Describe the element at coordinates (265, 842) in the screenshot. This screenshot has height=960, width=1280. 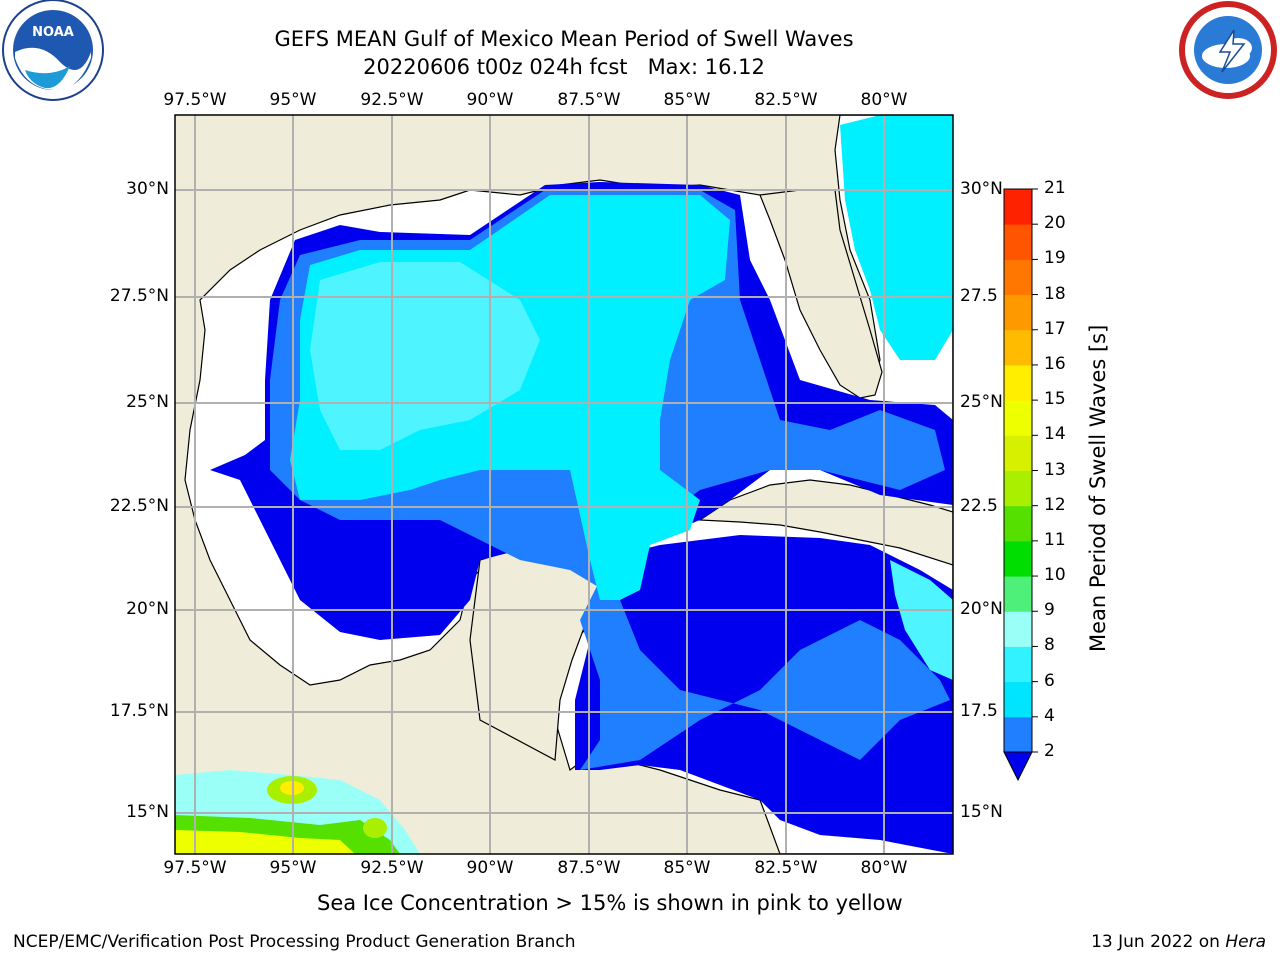
I see `pacific-swell-yellow` at that location.